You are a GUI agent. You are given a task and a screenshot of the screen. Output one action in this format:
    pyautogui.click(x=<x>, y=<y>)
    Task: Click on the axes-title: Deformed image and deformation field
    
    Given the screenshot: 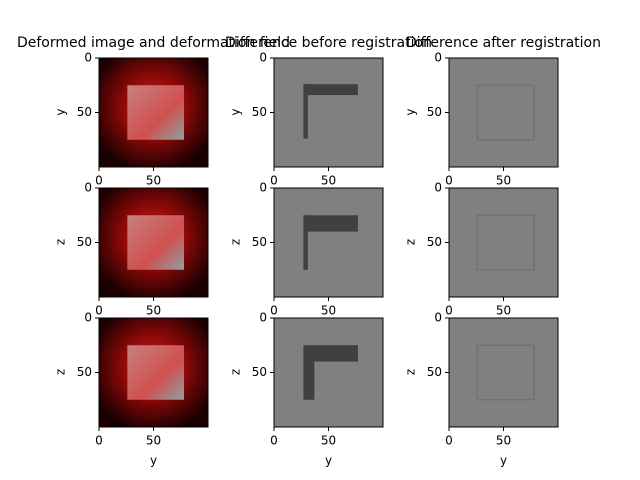 What is the action you would take?
    pyautogui.click(x=153, y=43)
    